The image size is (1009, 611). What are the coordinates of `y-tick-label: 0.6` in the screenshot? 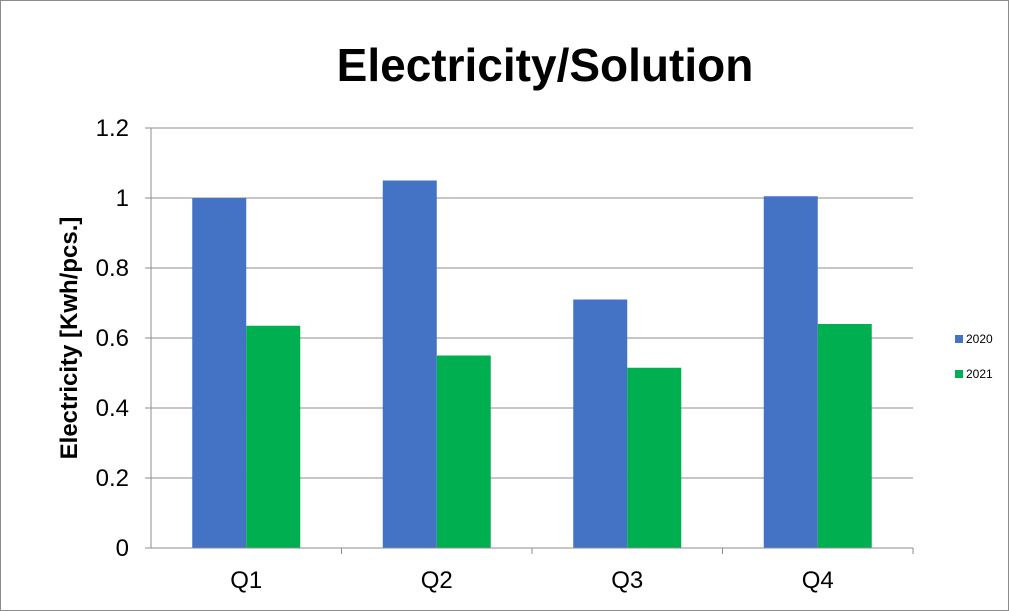 It's located at (112, 338).